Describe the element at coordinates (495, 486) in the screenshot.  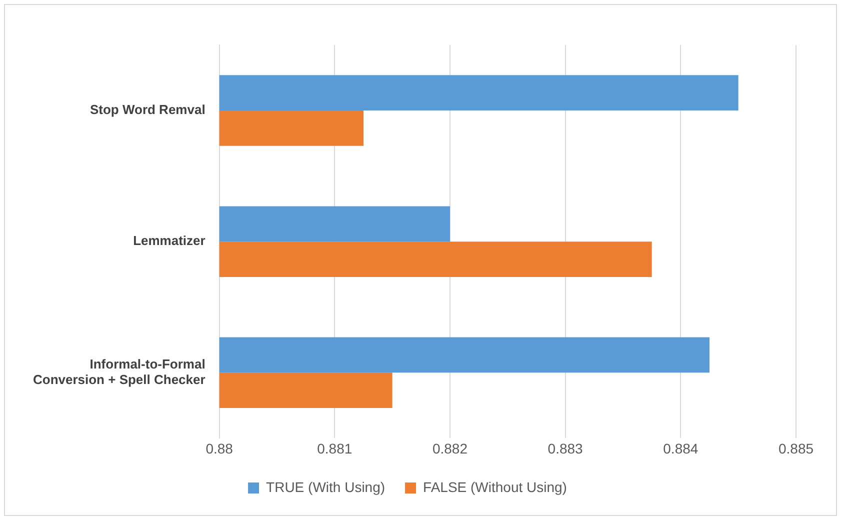
I see `legend-label: FALSE (Without Using)` at that location.